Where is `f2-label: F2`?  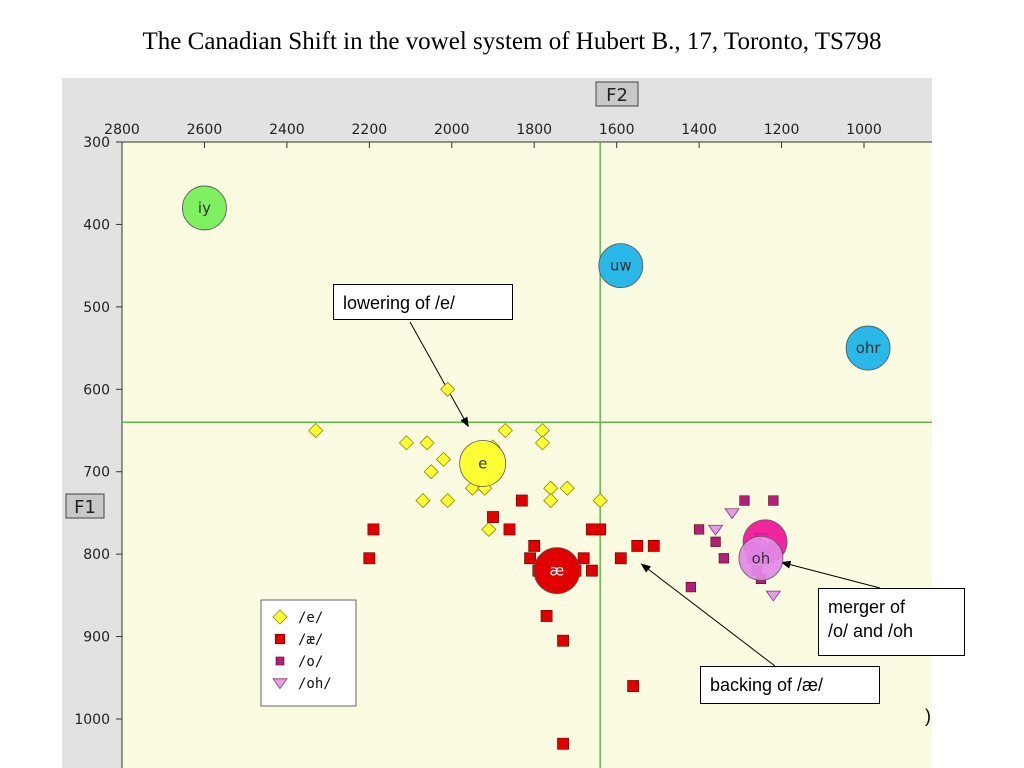 f2-label: F2 is located at coordinates (617, 95).